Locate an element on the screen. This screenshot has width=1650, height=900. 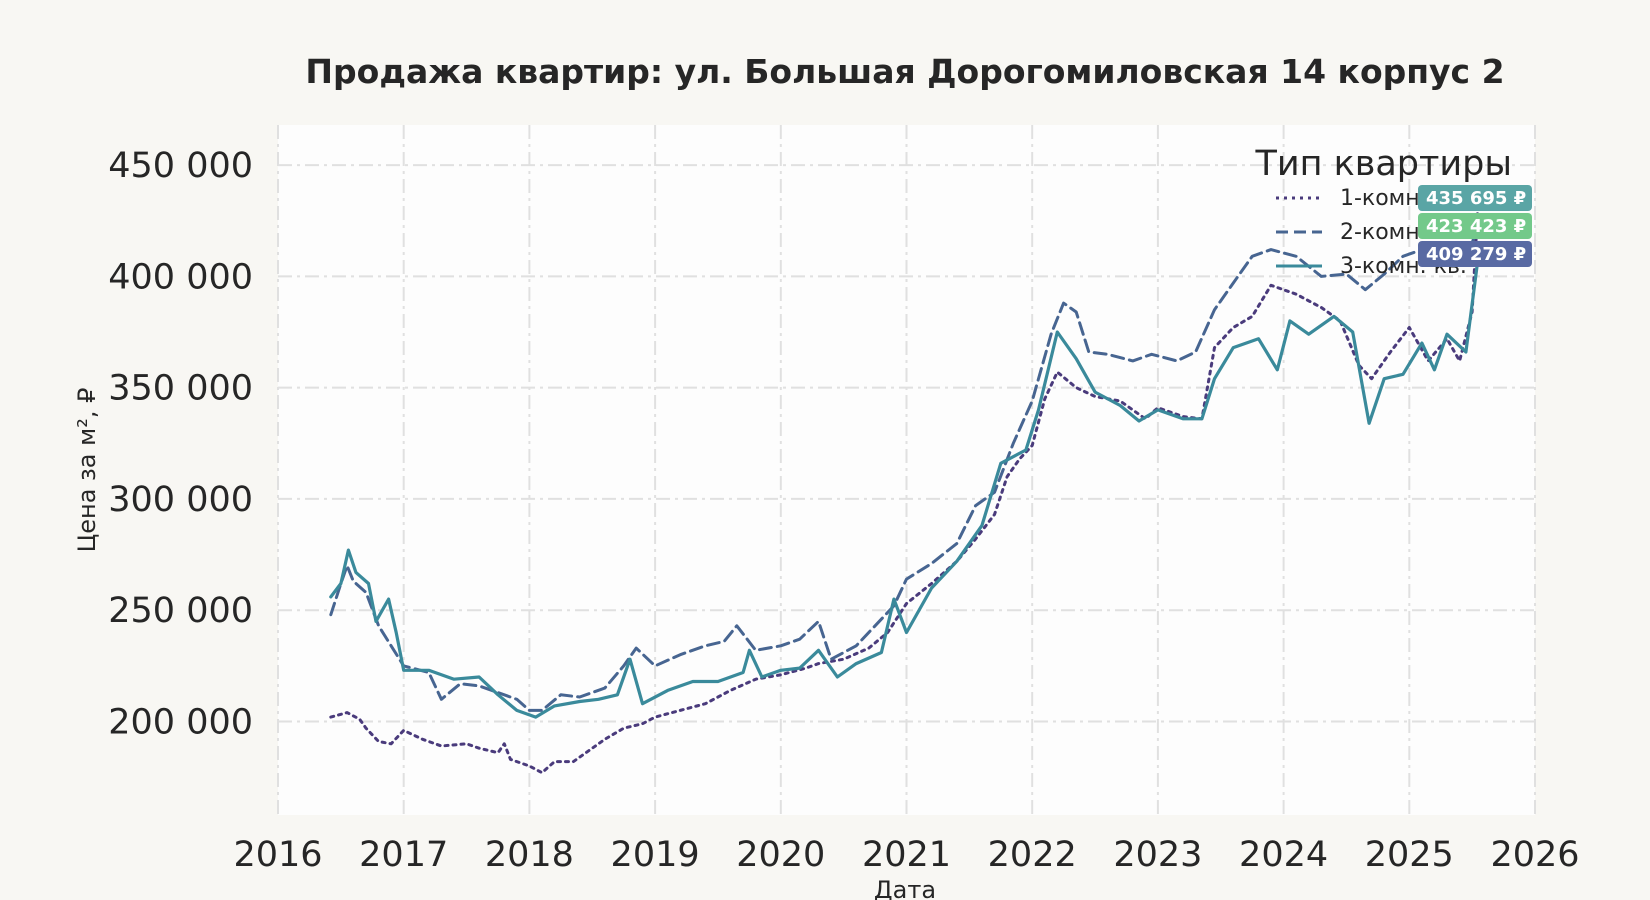
end-value-labels: 435 695 ₽ 423 423 ₽ 409 279 ₽ is located at coordinates (1475, 226).